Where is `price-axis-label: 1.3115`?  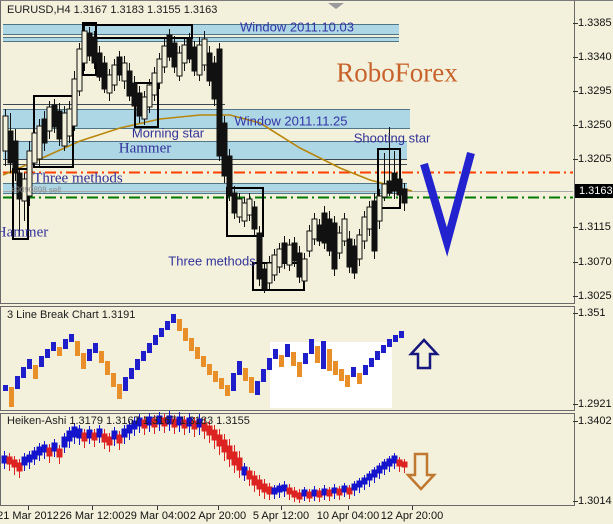 price-axis-label: 1.3115 is located at coordinates (594, 227).